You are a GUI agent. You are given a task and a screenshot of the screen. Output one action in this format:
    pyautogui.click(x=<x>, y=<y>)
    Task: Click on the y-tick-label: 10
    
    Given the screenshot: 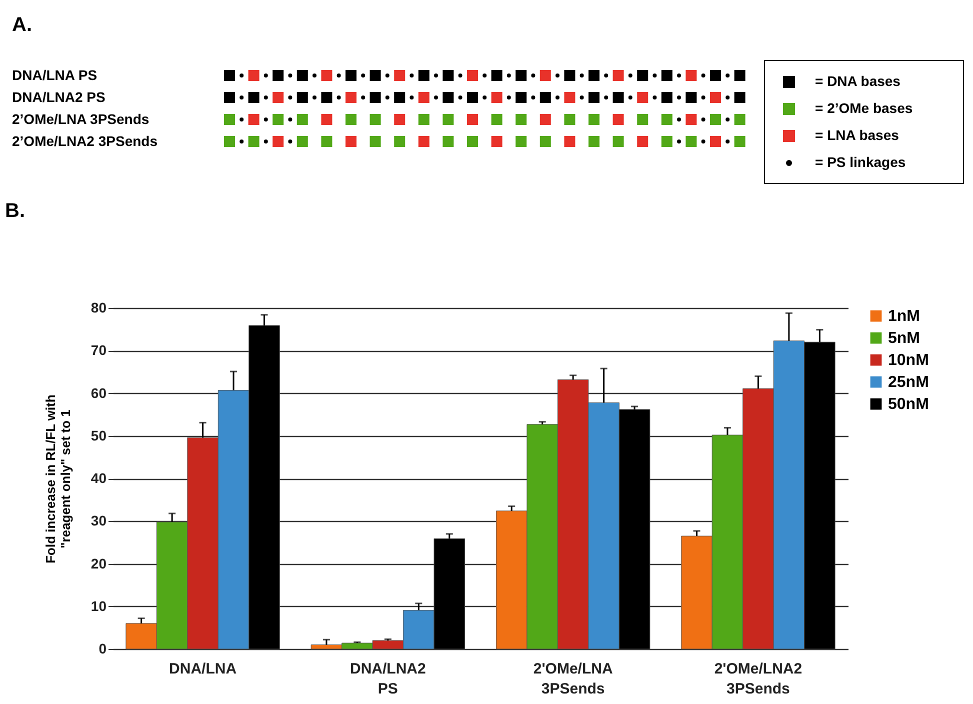 What is the action you would take?
    pyautogui.click(x=98, y=606)
    